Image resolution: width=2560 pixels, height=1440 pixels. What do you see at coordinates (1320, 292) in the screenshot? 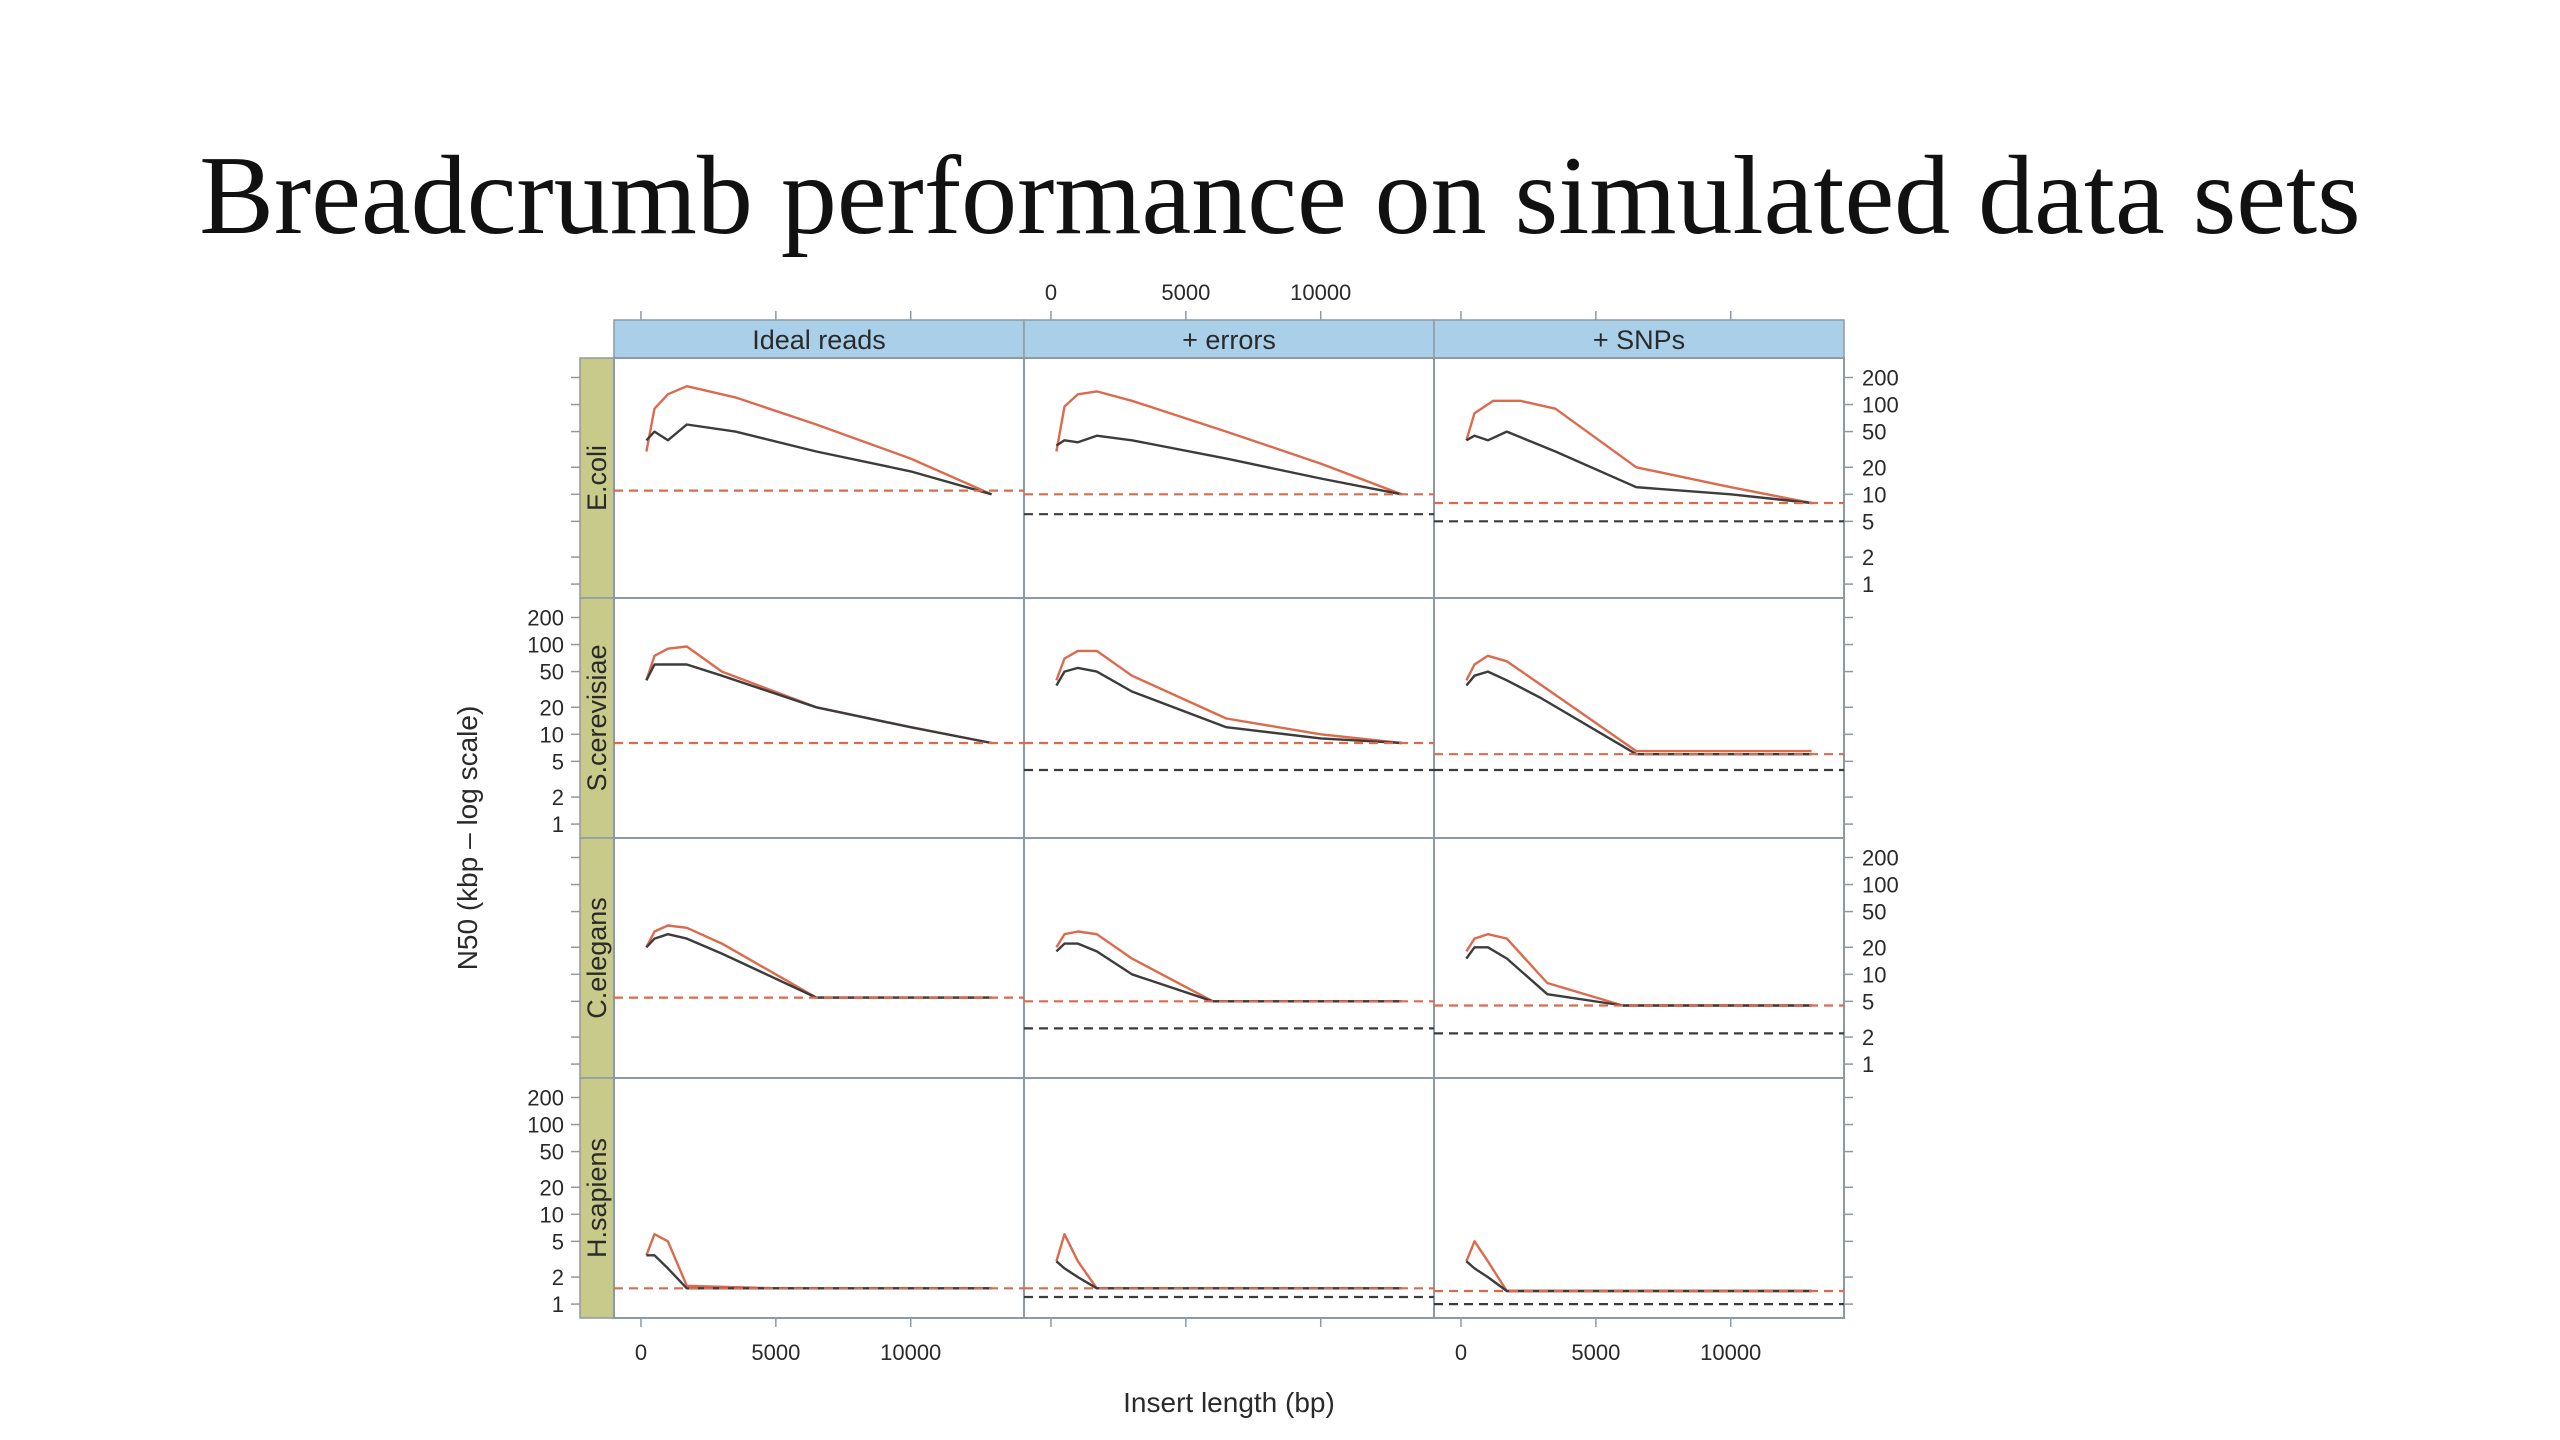
I see `x-tick-label-top-2: 10000` at bounding box center [1320, 292].